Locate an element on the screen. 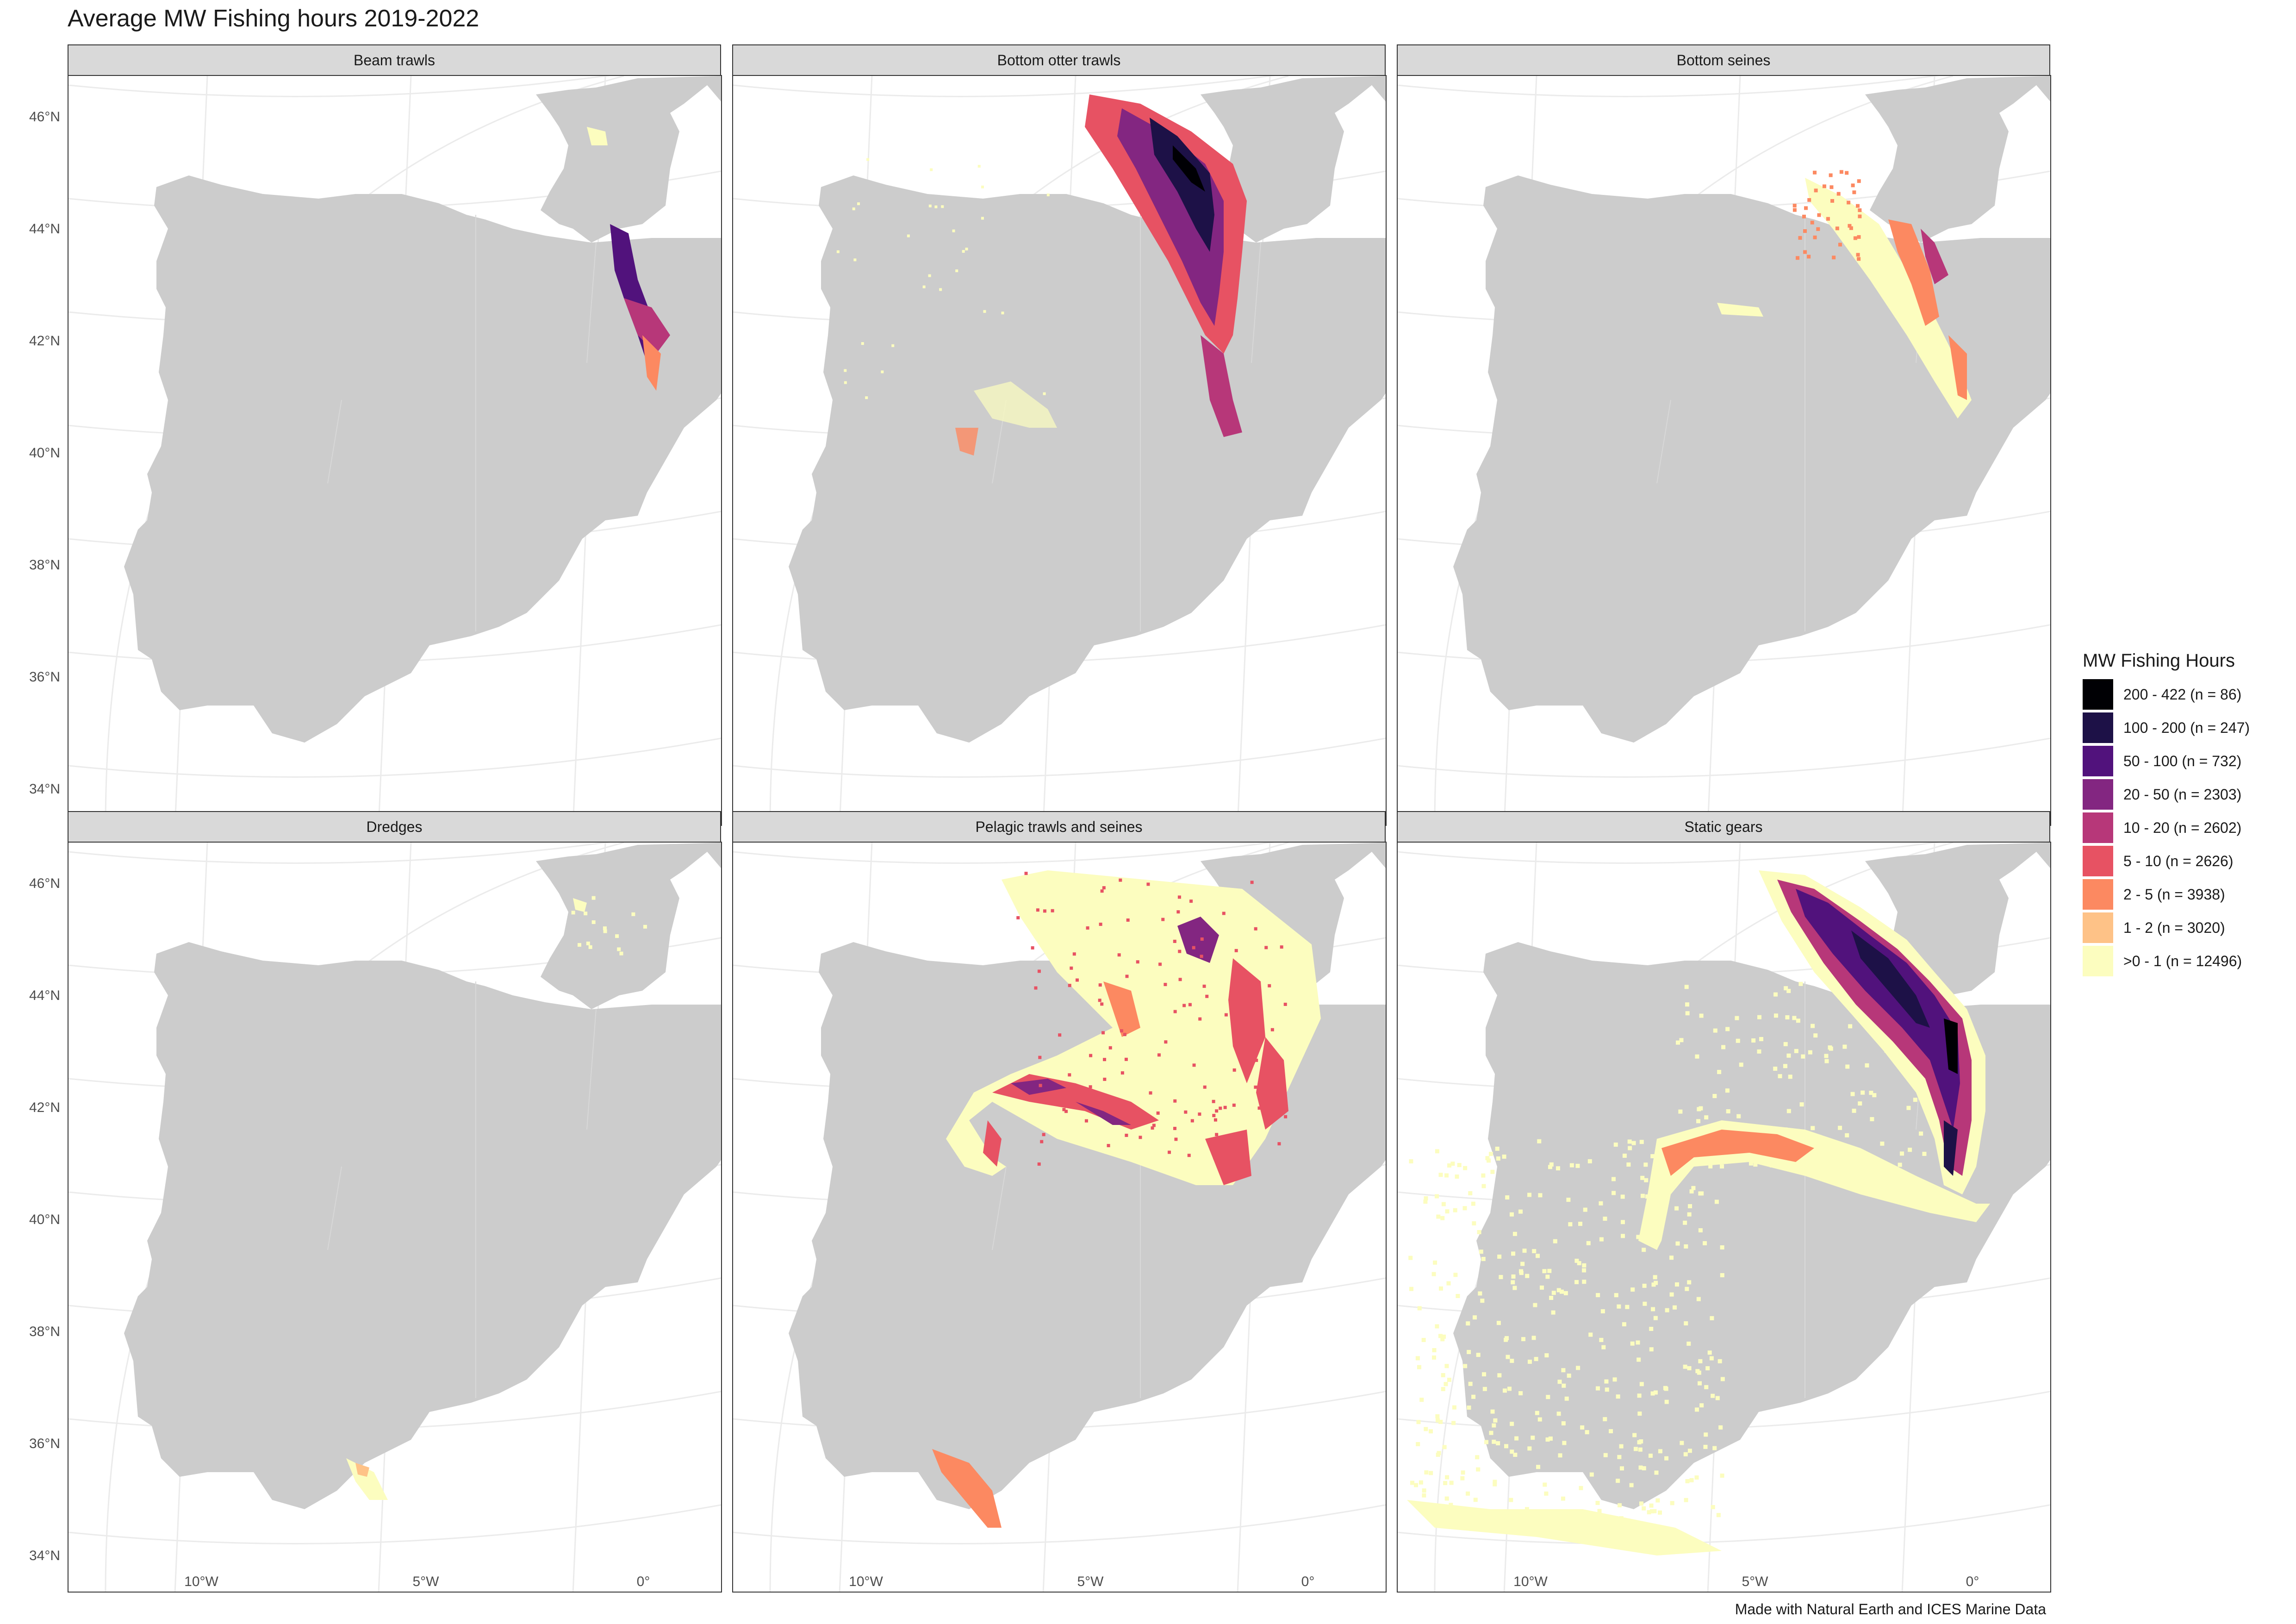 Image resolution: width=2296 pixels, height=1624 pixels. x-tick-label: 5°W is located at coordinates (1090, 1581).